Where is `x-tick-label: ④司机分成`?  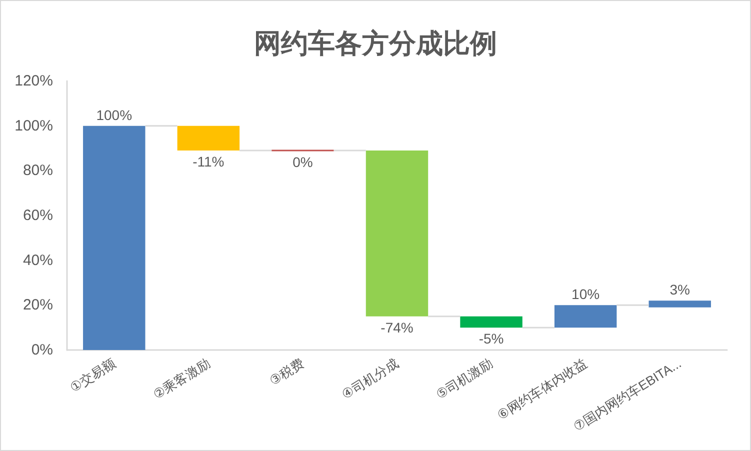
x-tick-label: ④司机分成 is located at coordinates (370, 379).